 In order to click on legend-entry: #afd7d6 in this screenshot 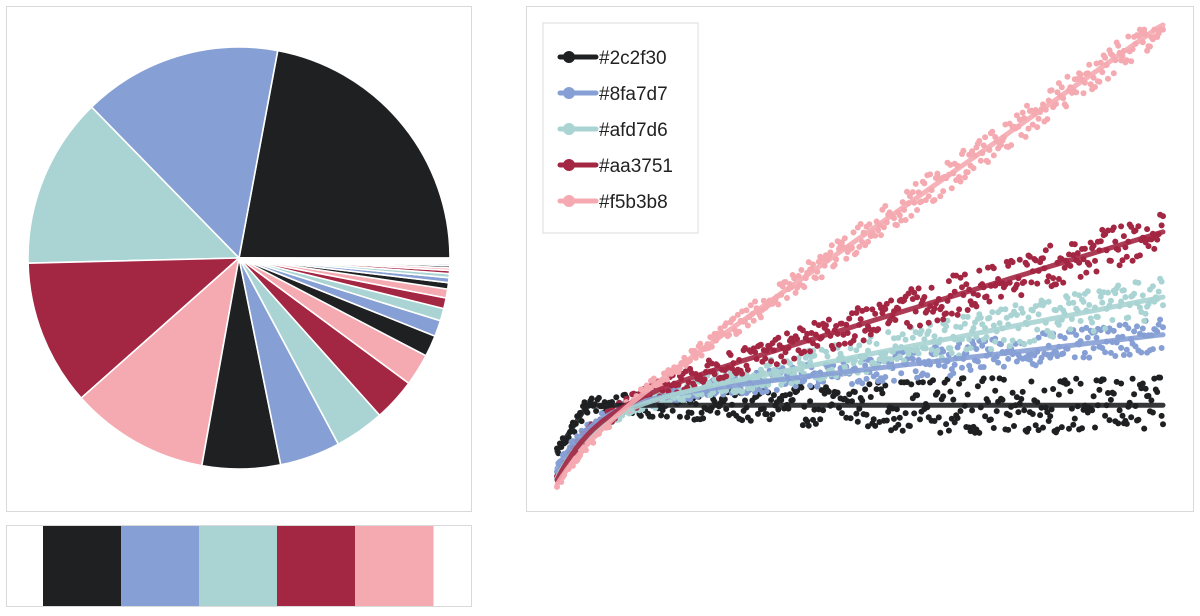, I will do `click(612, 130)`.